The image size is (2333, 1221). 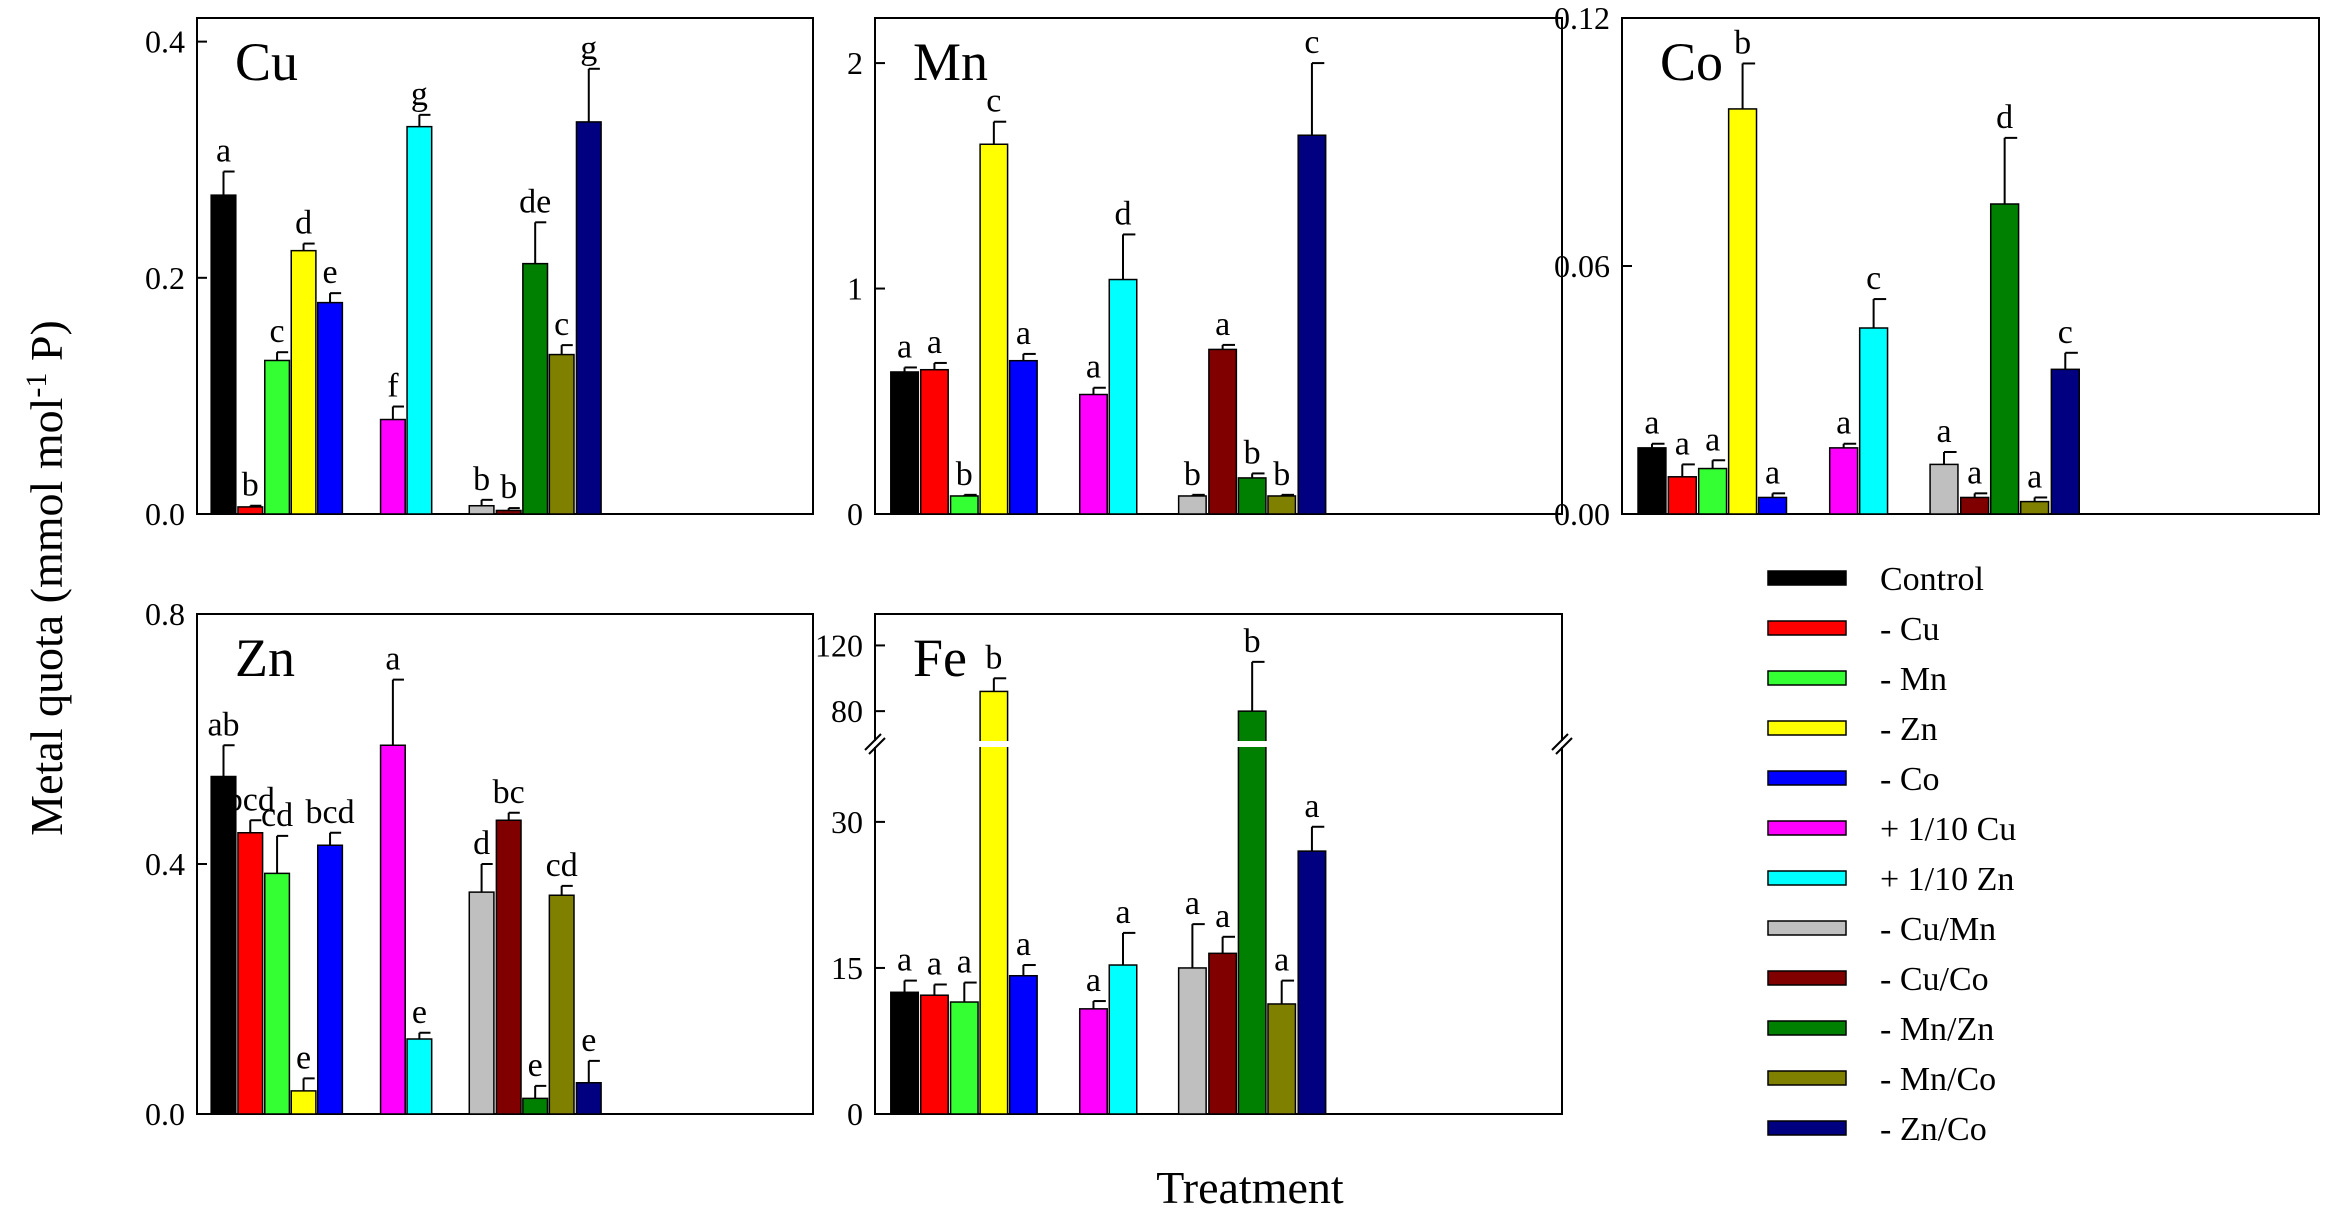 I want to click on bar-group-mn-zn: d, so click(x=2004, y=307).